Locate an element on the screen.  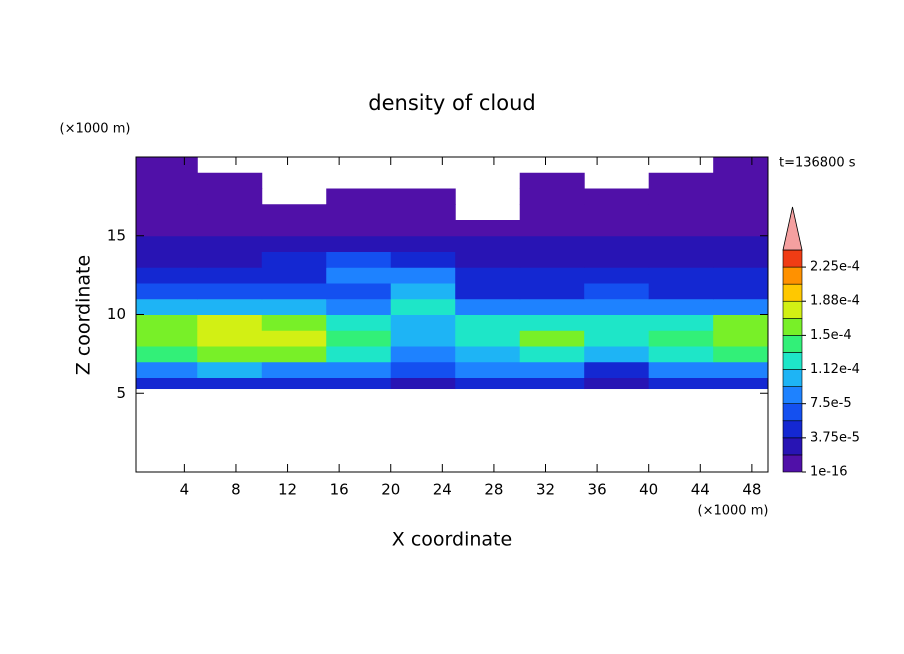
colorbar-label: 2.25e-4 is located at coordinates (835, 267).